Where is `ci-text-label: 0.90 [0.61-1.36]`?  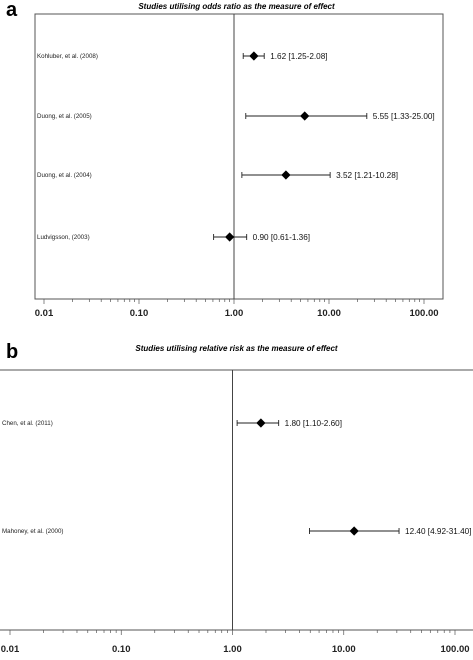
ci-text-label: 0.90 [0.61-1.36] is located at coordinates (281, 237).